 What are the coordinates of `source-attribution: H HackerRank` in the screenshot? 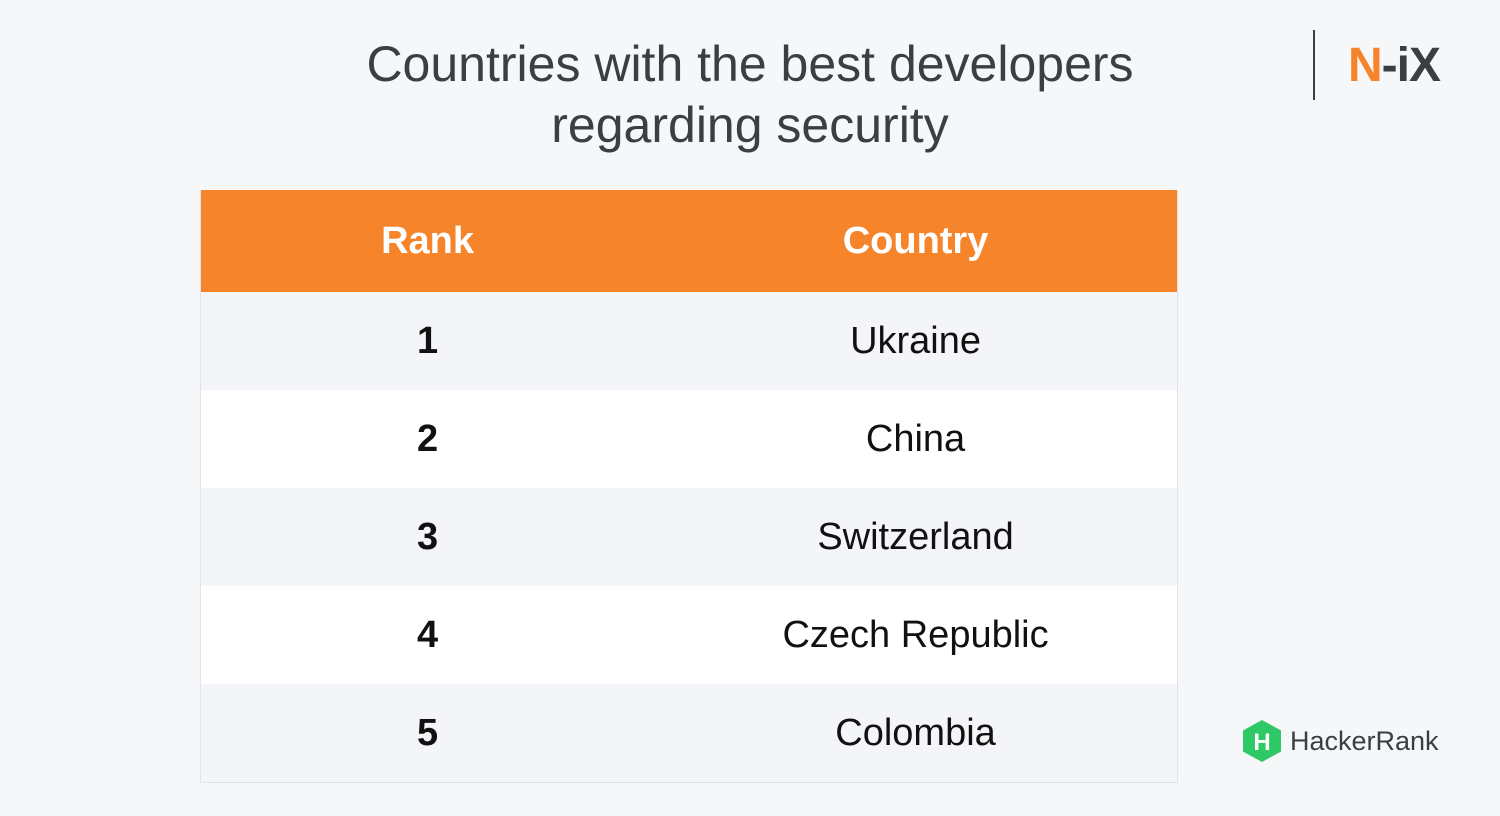 It's located at (1339, 741).